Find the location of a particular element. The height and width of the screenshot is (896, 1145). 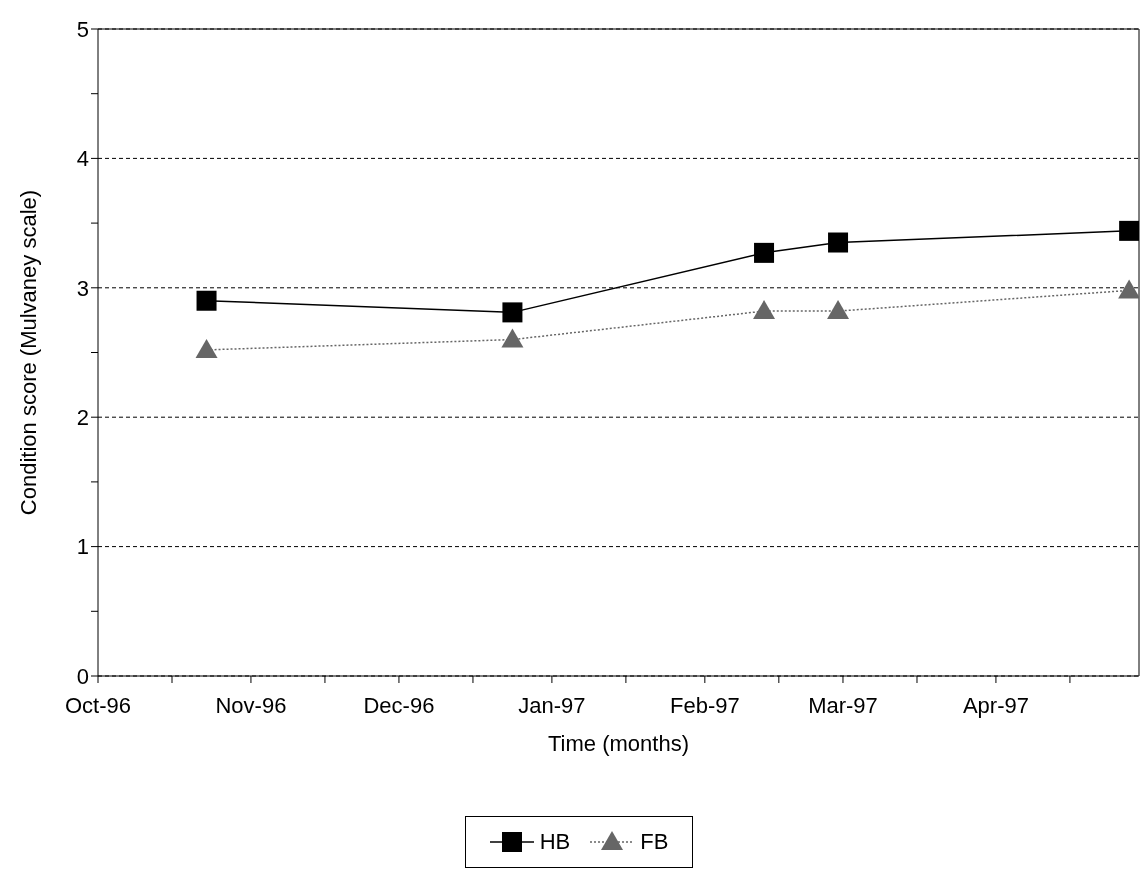

y-tick-label: 4 is located at coordinates (82, 159).